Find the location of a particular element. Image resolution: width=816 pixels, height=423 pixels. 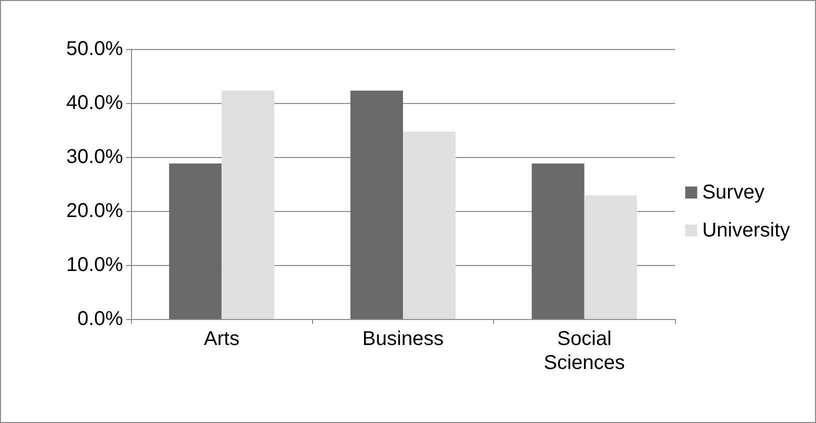

y-tick-label: 40.0% is located at coordinates (95, 103).